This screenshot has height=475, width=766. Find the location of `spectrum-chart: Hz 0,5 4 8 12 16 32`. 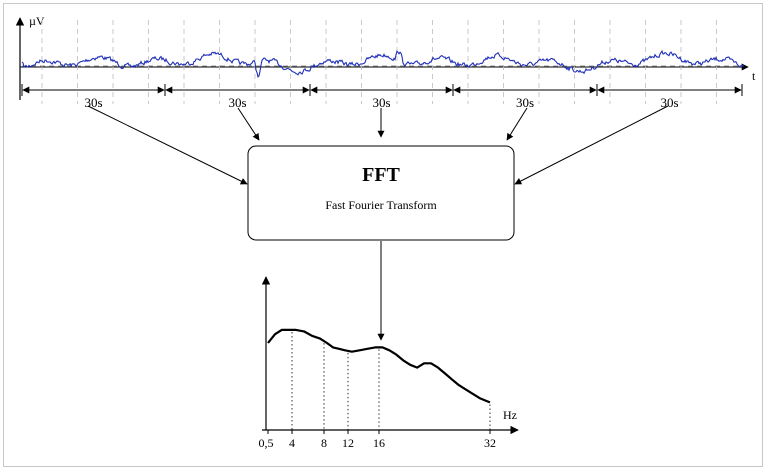

spectrum-chart: Hz 0,5 4 8 12 16 32 is located at coordinates (389, 363).